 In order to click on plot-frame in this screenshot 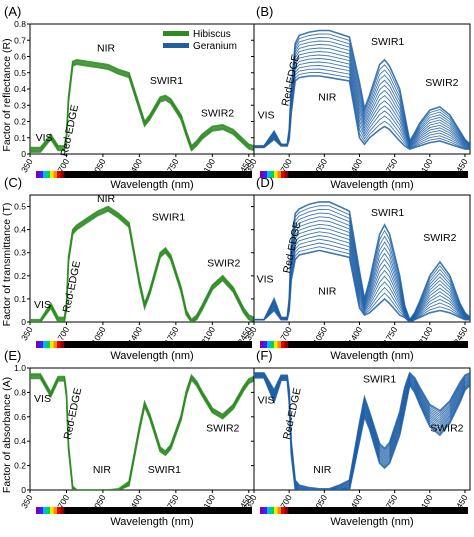, I will do `click(362, 429)`.